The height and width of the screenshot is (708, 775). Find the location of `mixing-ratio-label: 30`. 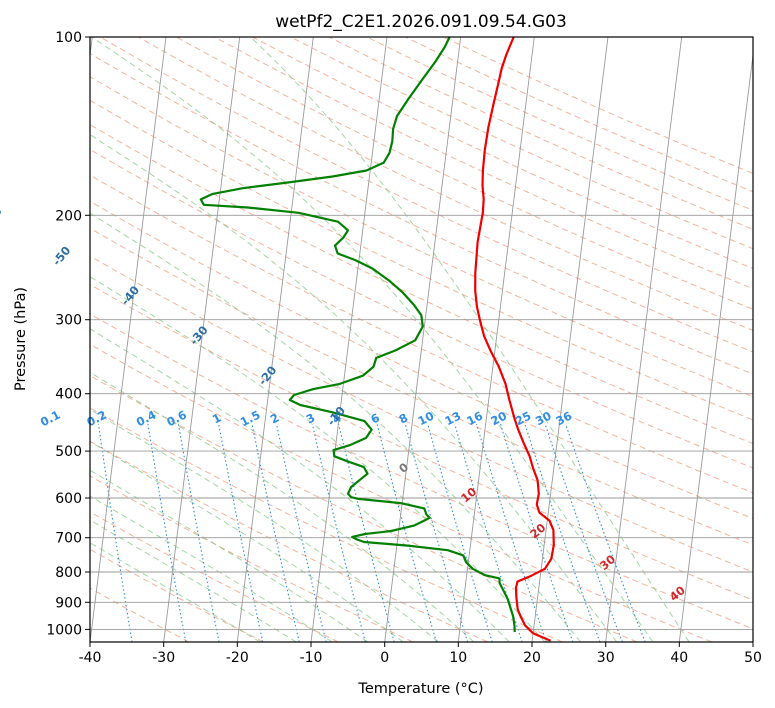

mixing-ratio-label: 30 is located at coordinates (543, 419).